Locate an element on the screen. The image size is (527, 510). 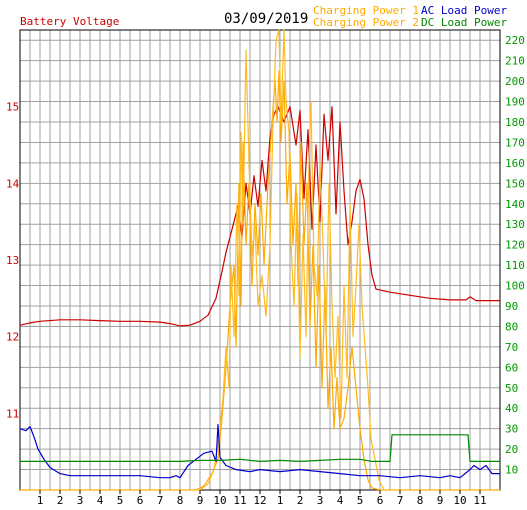
left-tick-label: 13 is located at coordinates (12, 260).